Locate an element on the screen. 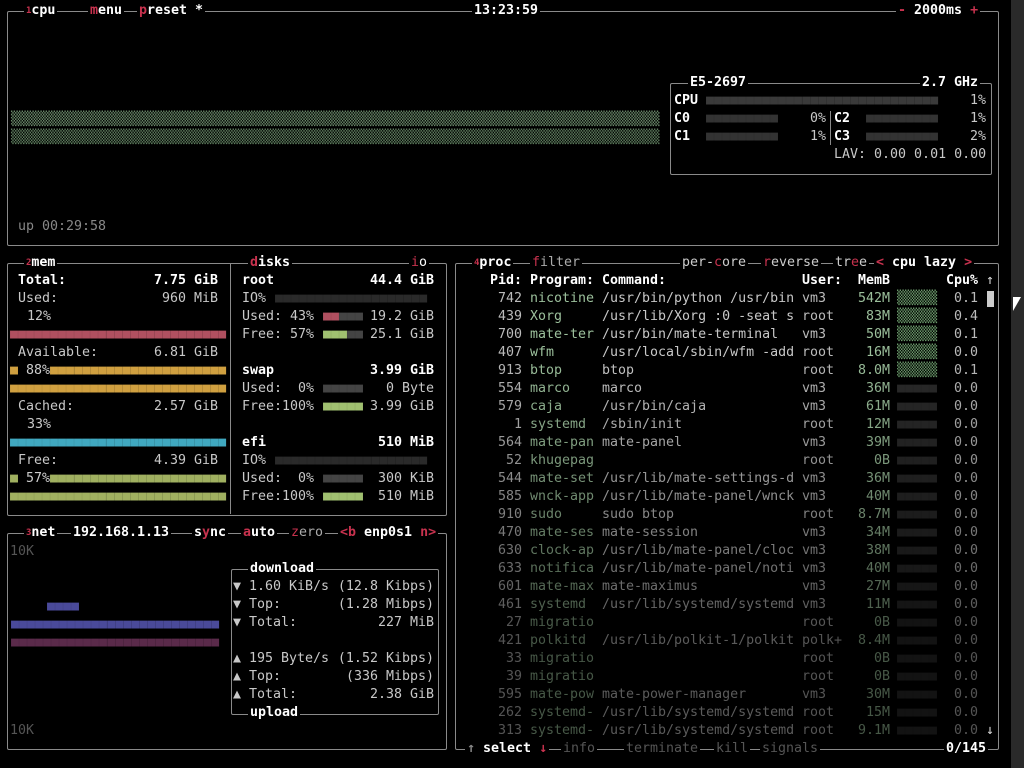 This screenshot has height=768, width=1024. download-title: download is located at coordinates (282, 569).